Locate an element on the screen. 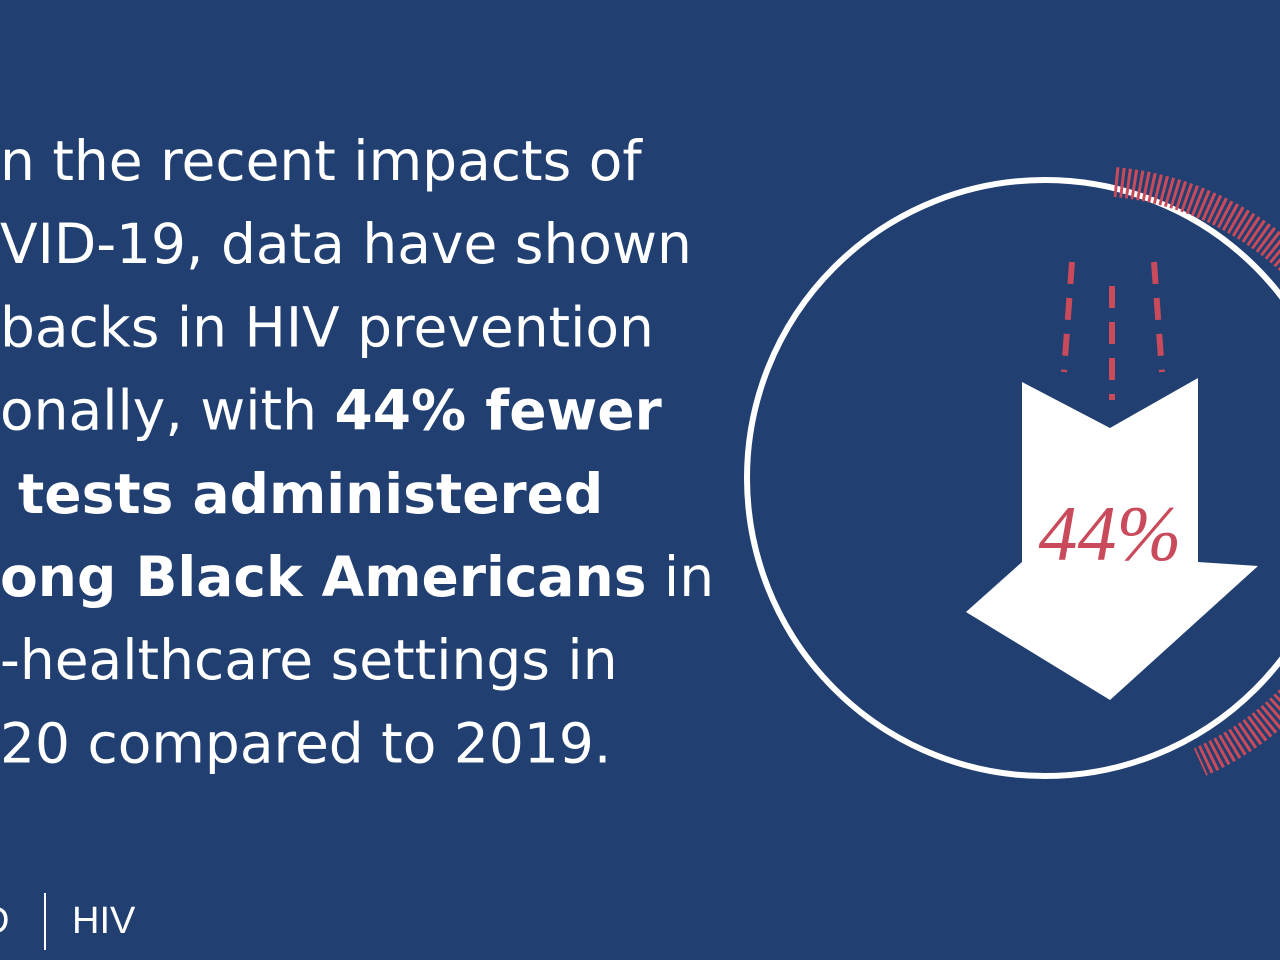 The image size is (1280, 960). bold-text: ong Black Americans is located at coordinates (323, 577).